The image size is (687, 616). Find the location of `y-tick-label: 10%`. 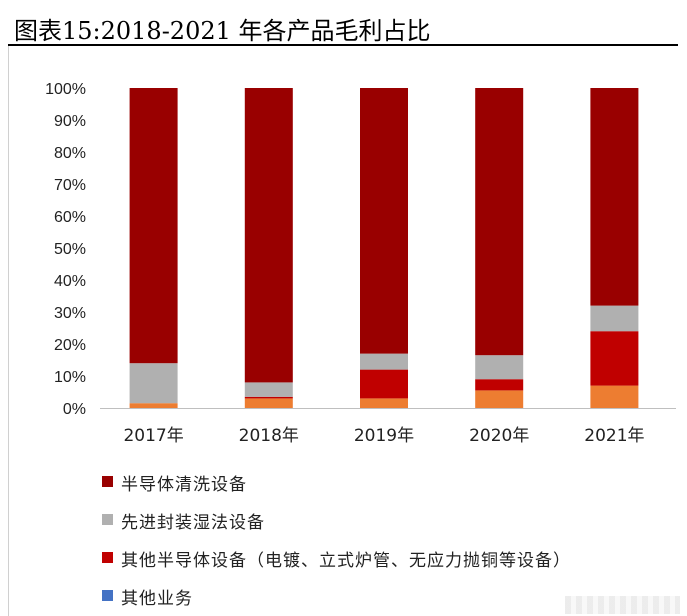

y-tick-label: 10% is located at coordinates (70, 377).